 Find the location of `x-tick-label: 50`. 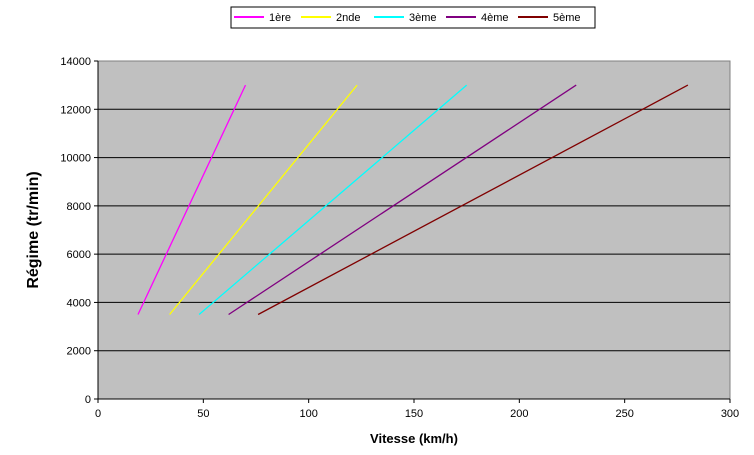

x-tick-label: 50 is located at coordinates (203, 414).